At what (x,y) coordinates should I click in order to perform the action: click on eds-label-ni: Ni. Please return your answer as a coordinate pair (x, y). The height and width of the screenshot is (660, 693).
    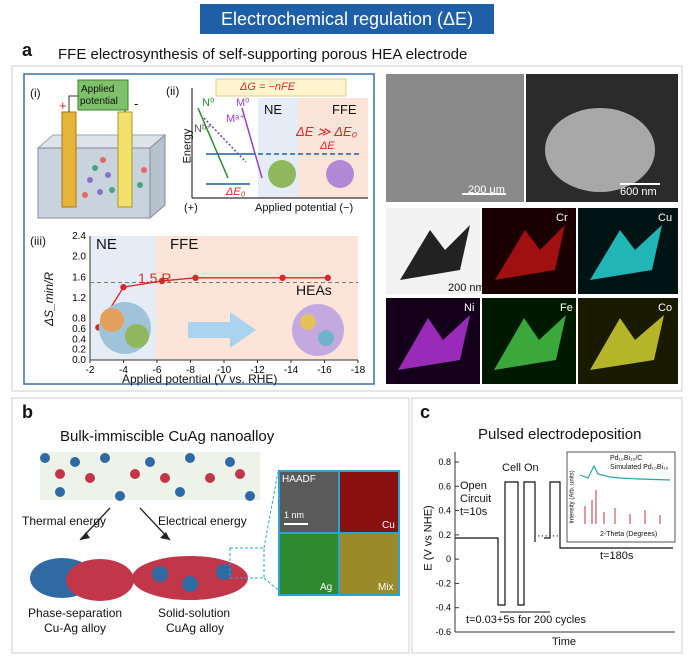
    Looking at the image, I should click on (469, 308).